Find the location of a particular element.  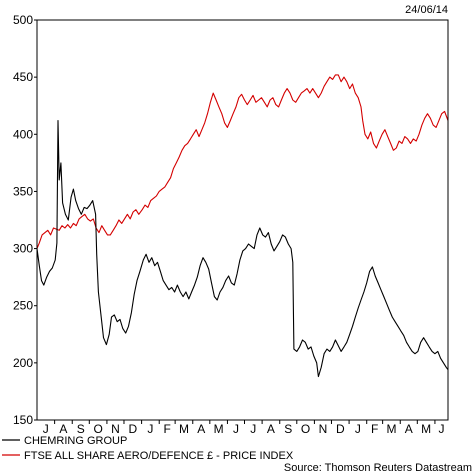

y-tick-label: 500 is located at coordinates (23, 20).